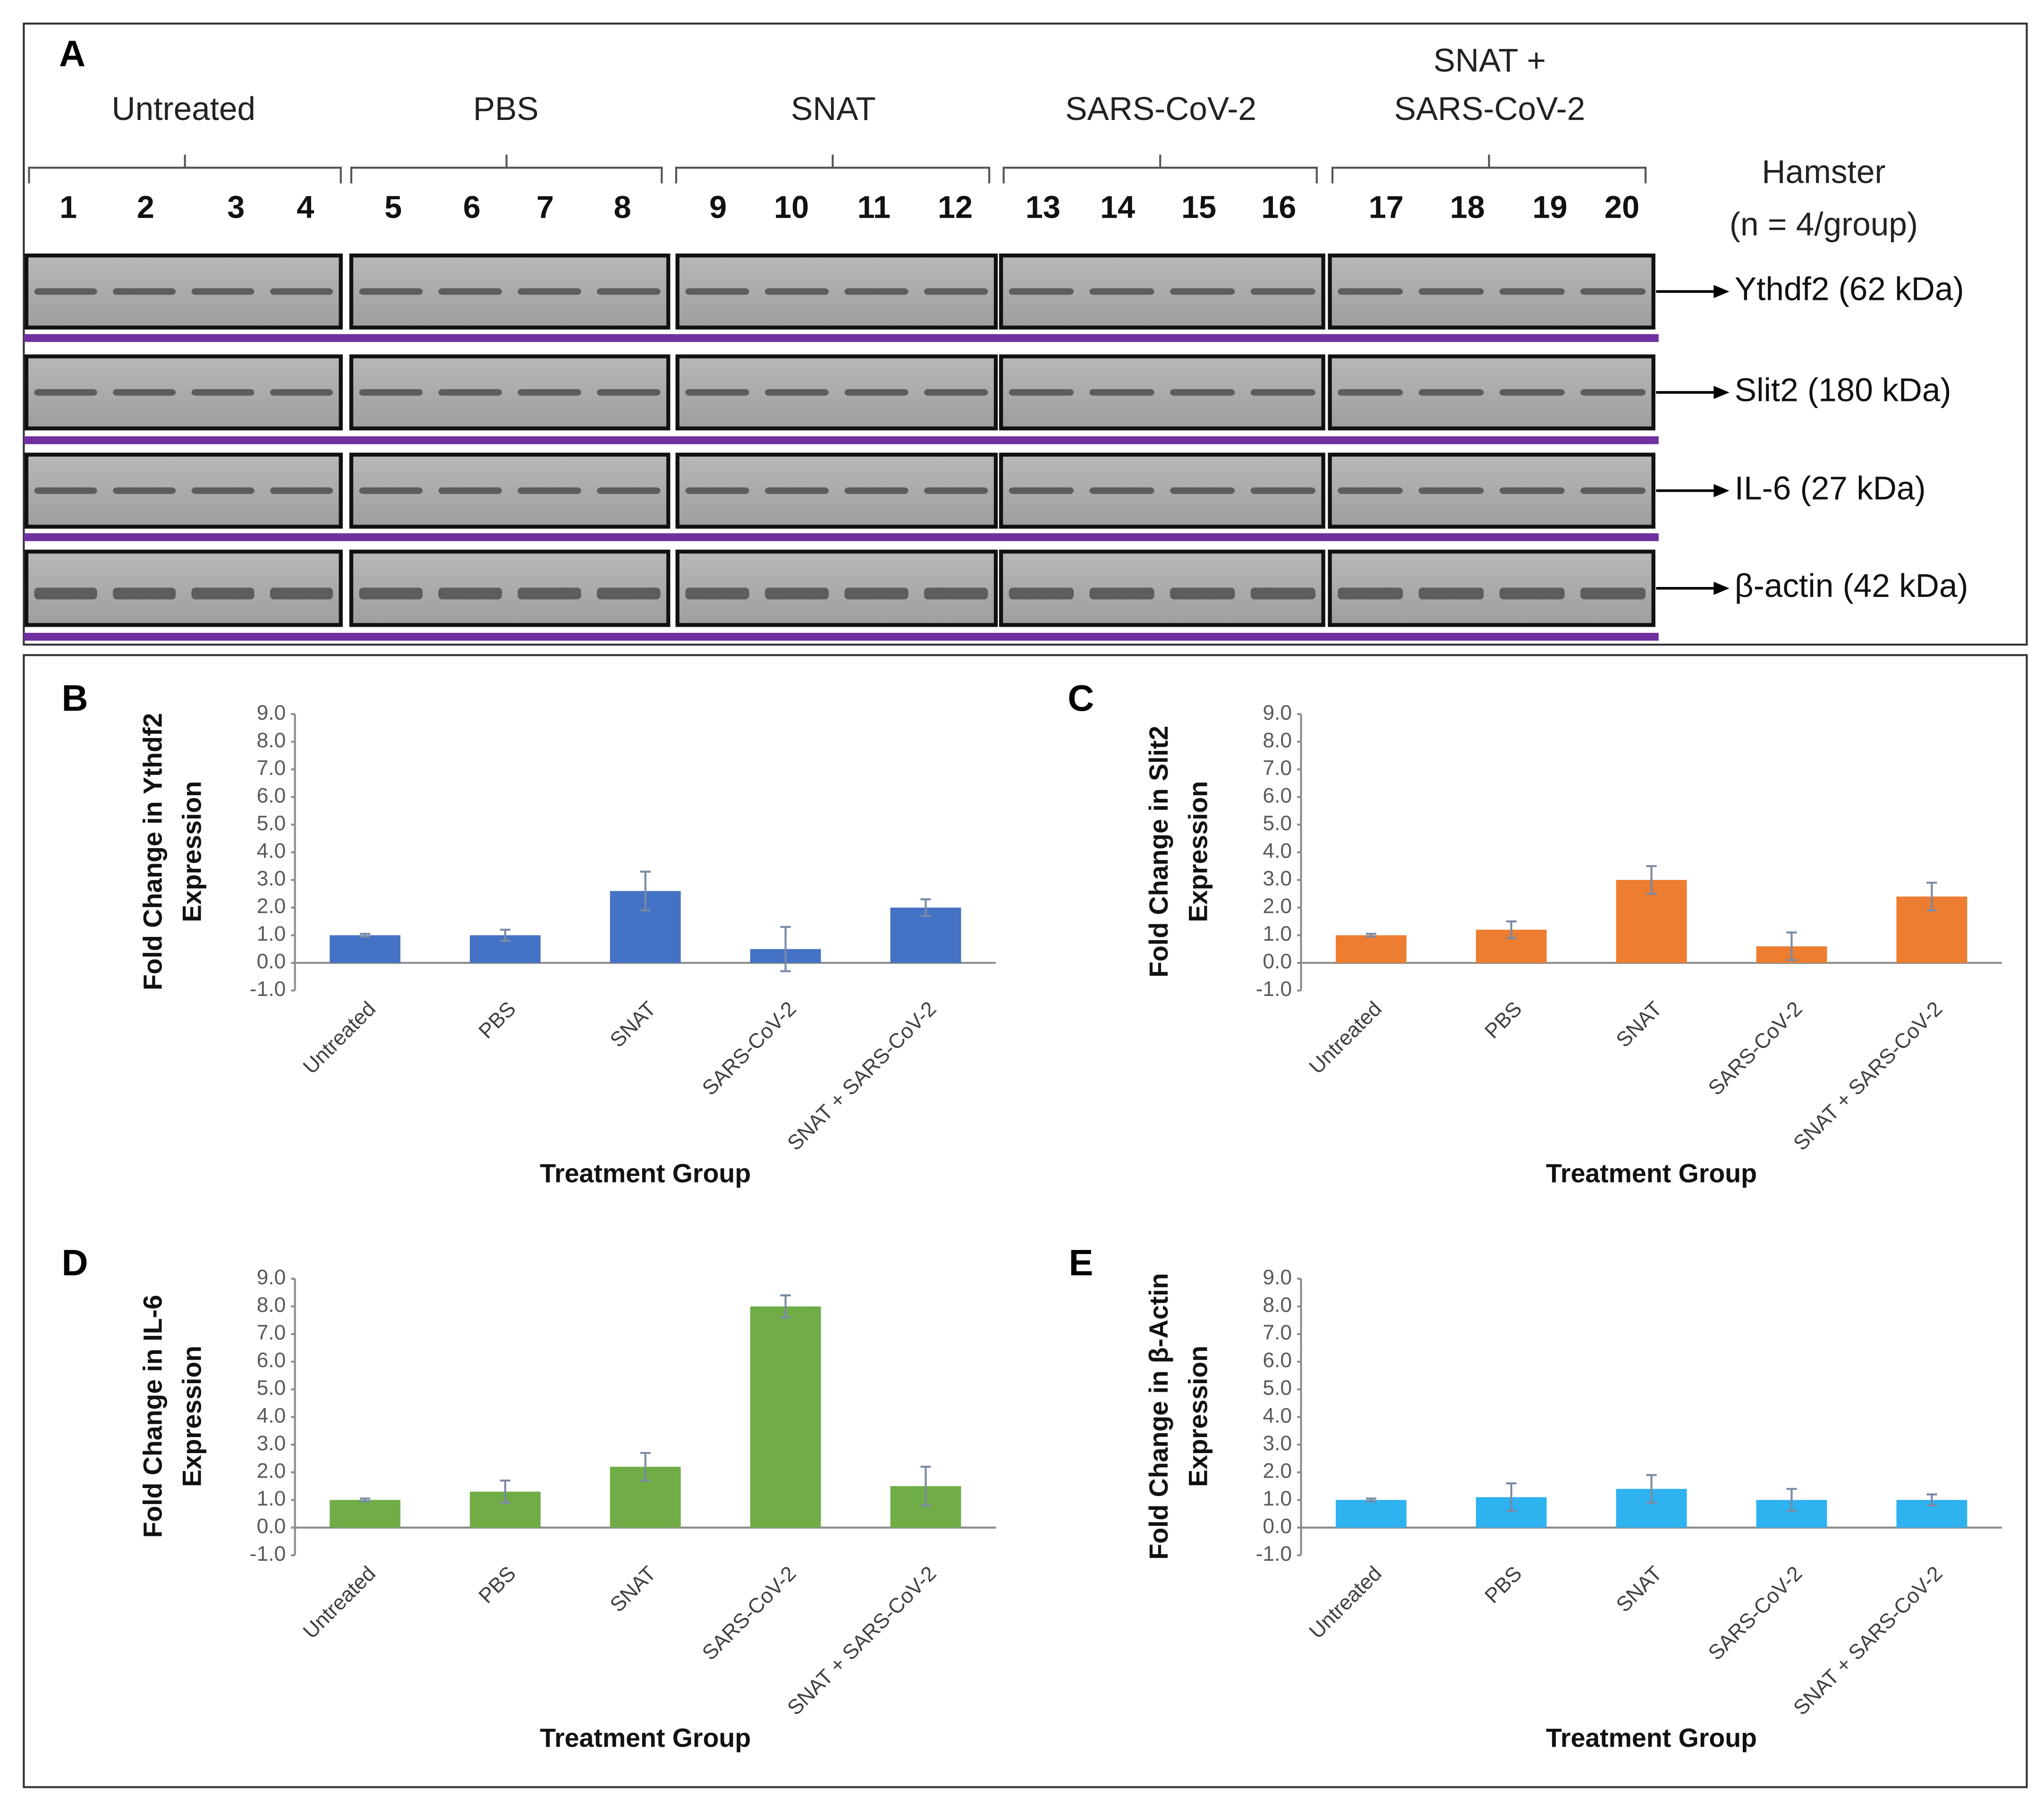 The height and width of the screenshot is (1795, 2044). I want to click on y-tick-label: 6.0, so click(271, 795).